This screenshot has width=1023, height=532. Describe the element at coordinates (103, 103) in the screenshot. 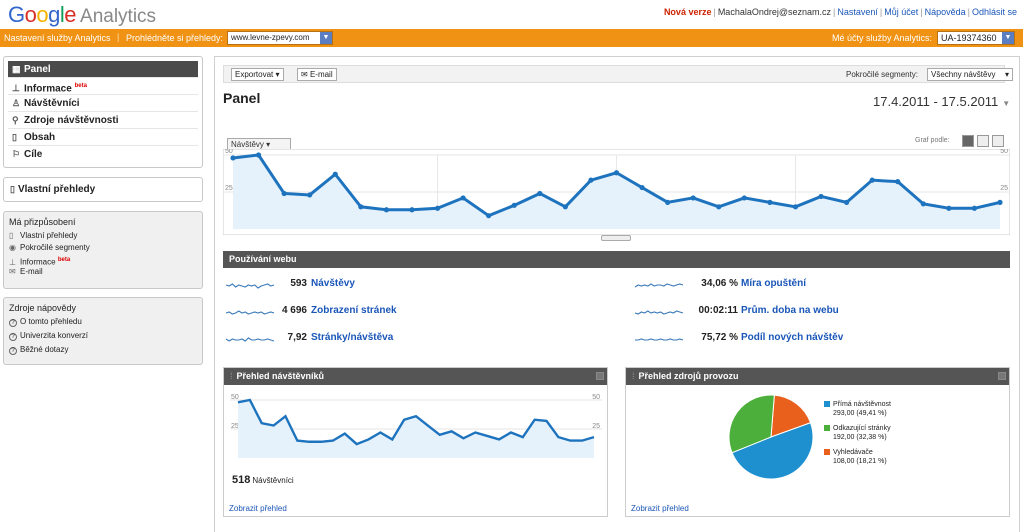

I see `sidebar-item-visitors: ♙ Návštěvníci` at that location.